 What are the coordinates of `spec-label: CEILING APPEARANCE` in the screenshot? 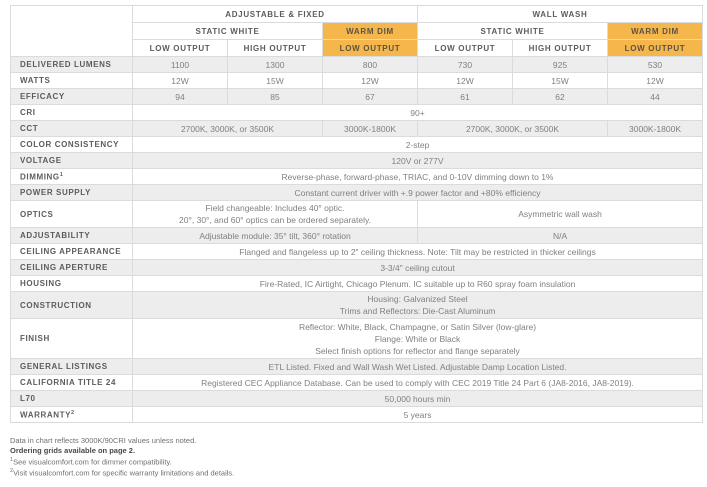 It's located at (71, 251).